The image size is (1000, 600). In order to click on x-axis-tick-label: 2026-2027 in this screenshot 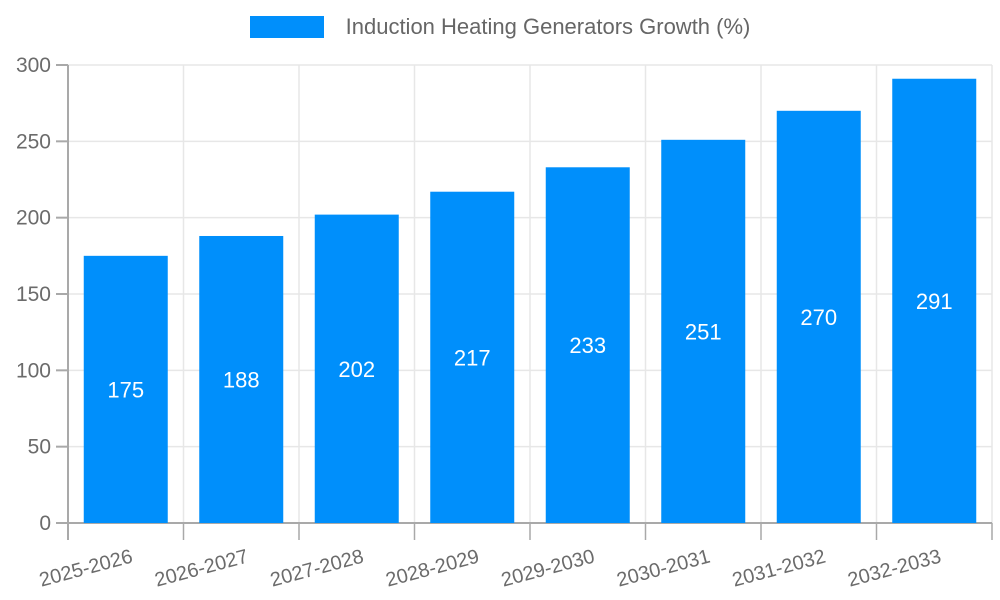, I will do `click(201, 569)`.